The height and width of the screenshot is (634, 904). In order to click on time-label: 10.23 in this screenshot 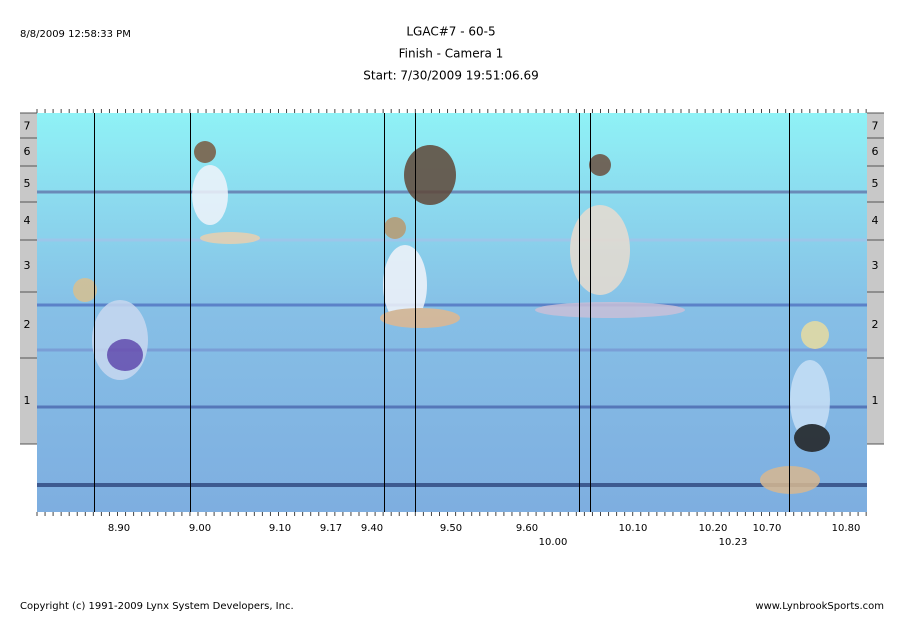, I will do `click(733, 542)`.